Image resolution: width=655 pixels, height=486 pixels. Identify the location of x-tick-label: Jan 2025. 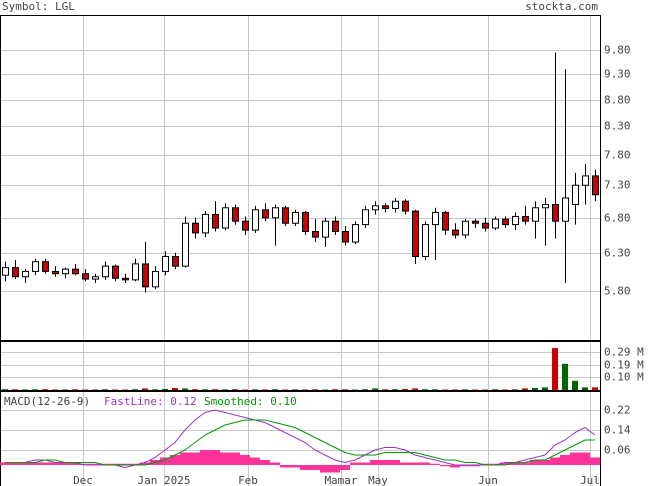
(164, 480).